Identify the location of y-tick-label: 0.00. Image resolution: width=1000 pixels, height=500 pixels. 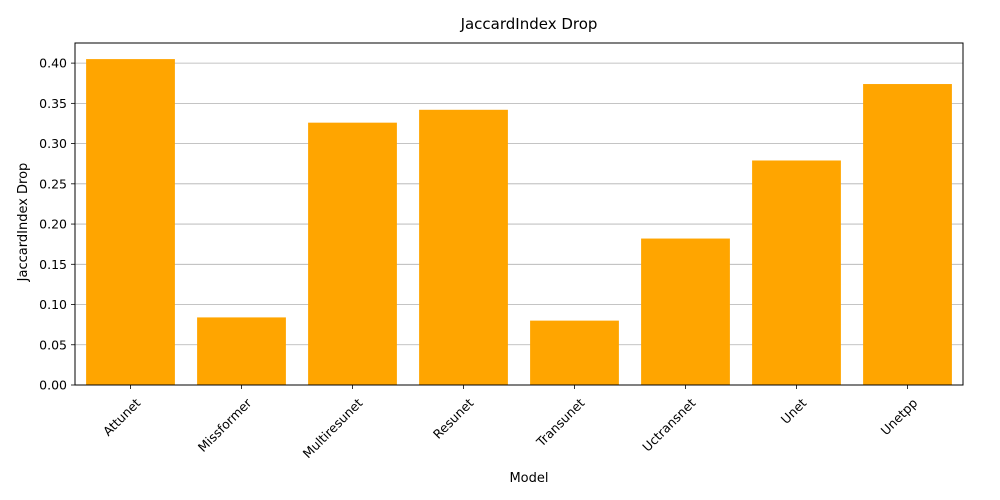
(53, 385).